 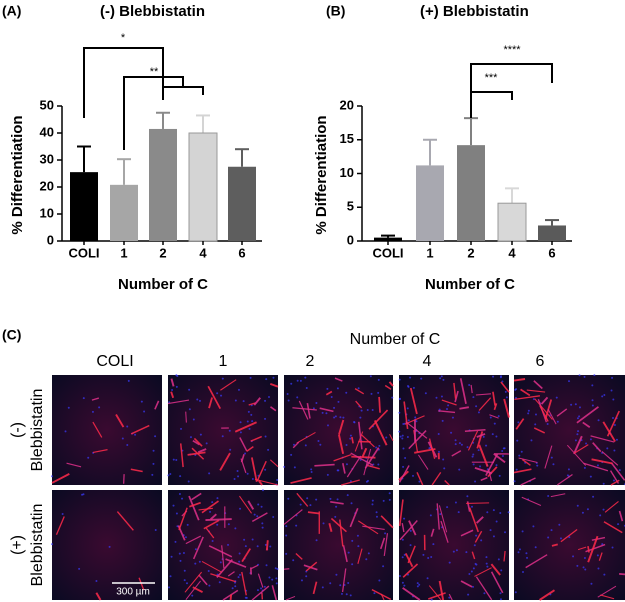 What do you see at coordinates (11, 335) in the screenshot?
I see `panel-label: (C)` at bounding box center [11, 335].